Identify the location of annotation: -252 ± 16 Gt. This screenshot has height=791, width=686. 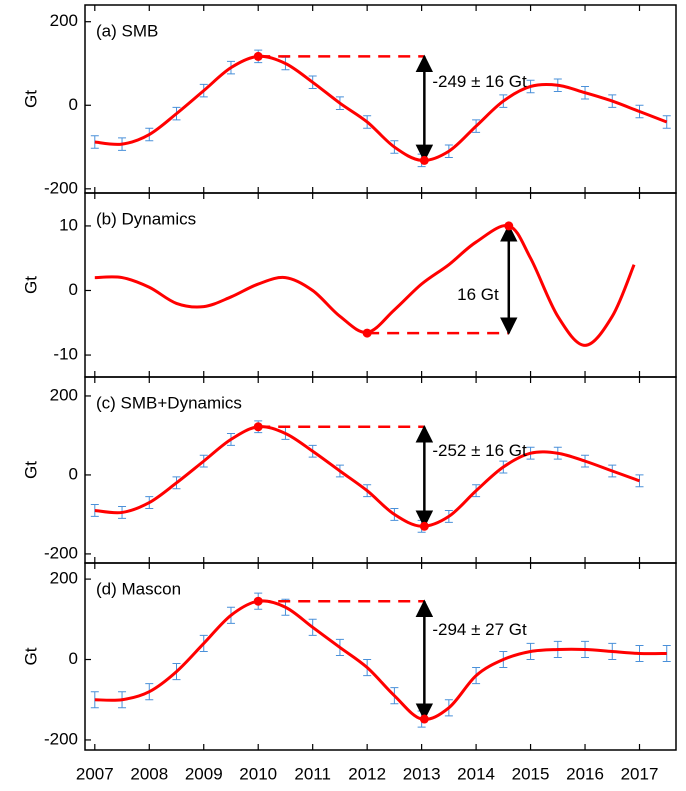
(479, 450).